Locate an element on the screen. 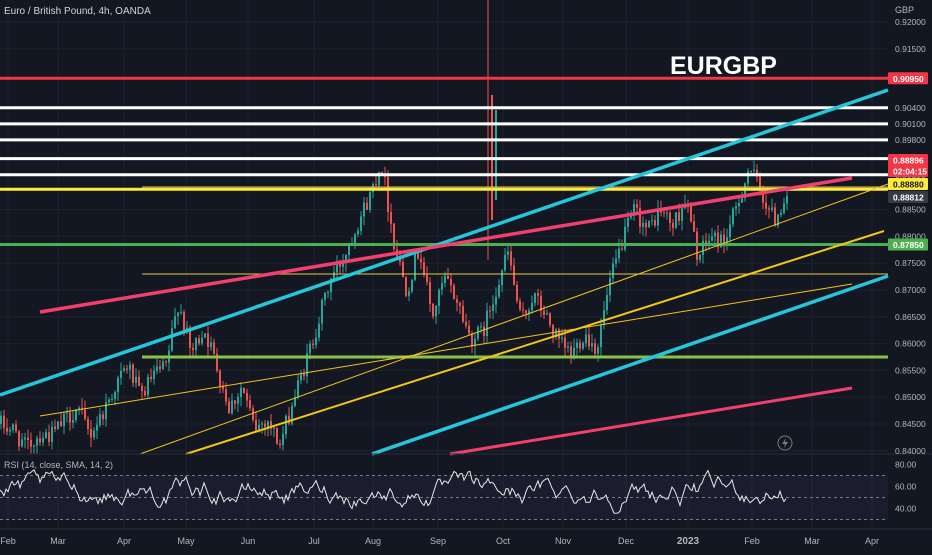  price-badge-label: 0.87850 is located at coordinates (908, 245).